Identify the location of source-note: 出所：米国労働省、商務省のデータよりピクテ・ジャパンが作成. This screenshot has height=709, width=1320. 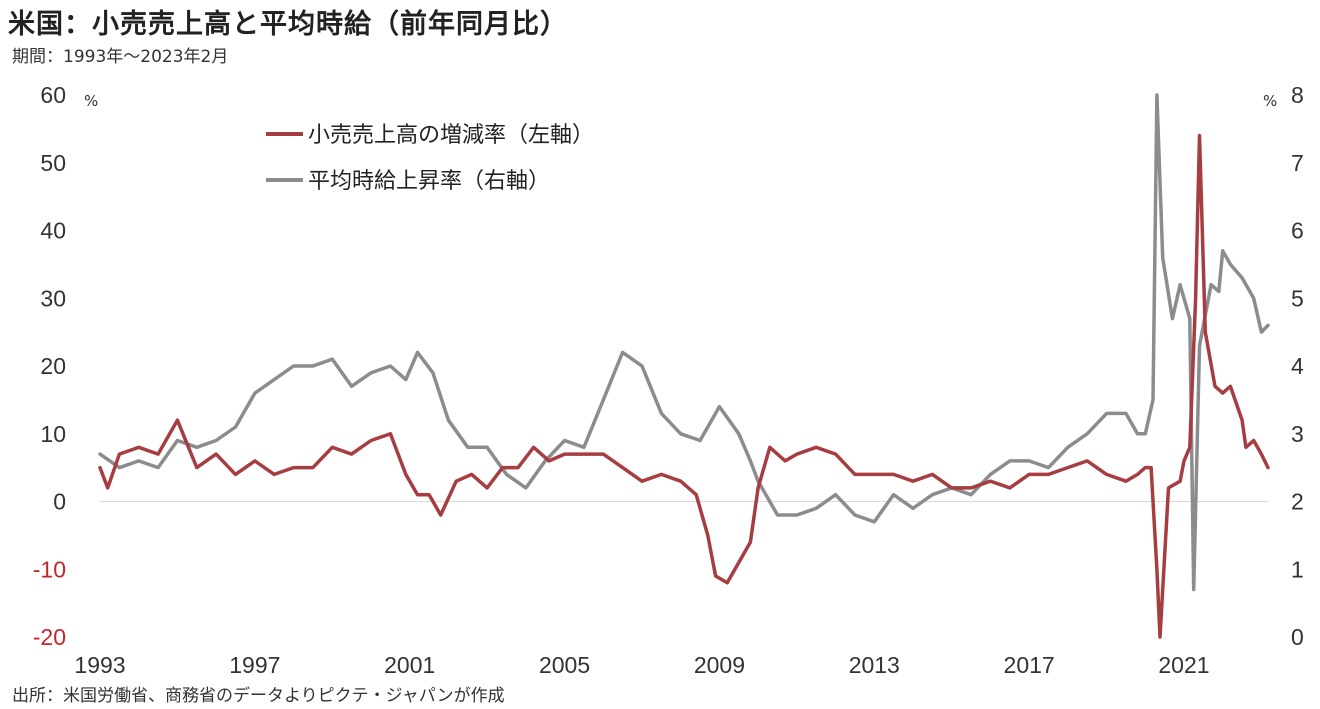
(258, 696).